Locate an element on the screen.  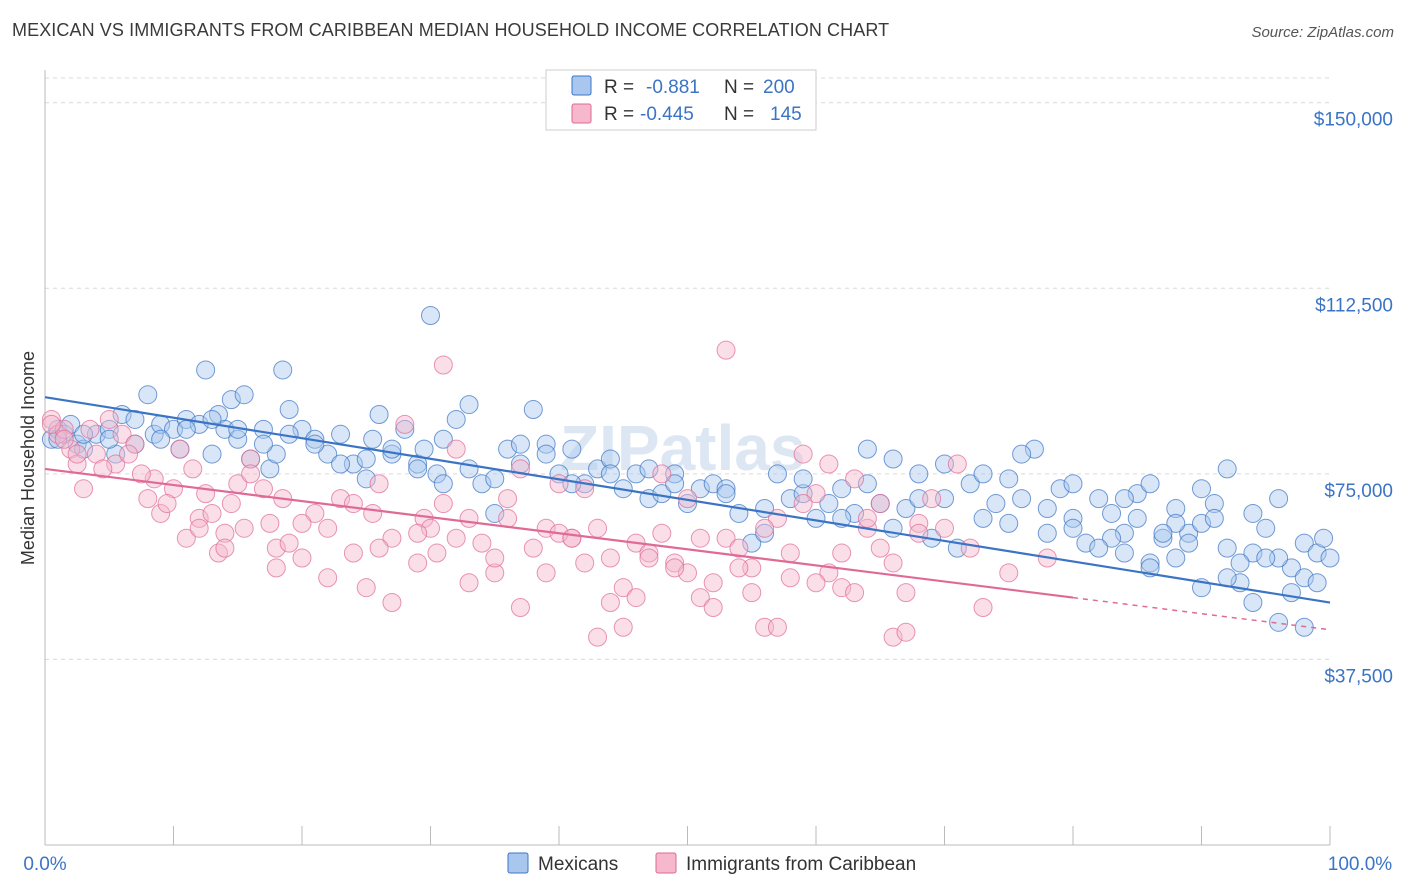
legend-swatch-blue is located at coordinates (581, 85).